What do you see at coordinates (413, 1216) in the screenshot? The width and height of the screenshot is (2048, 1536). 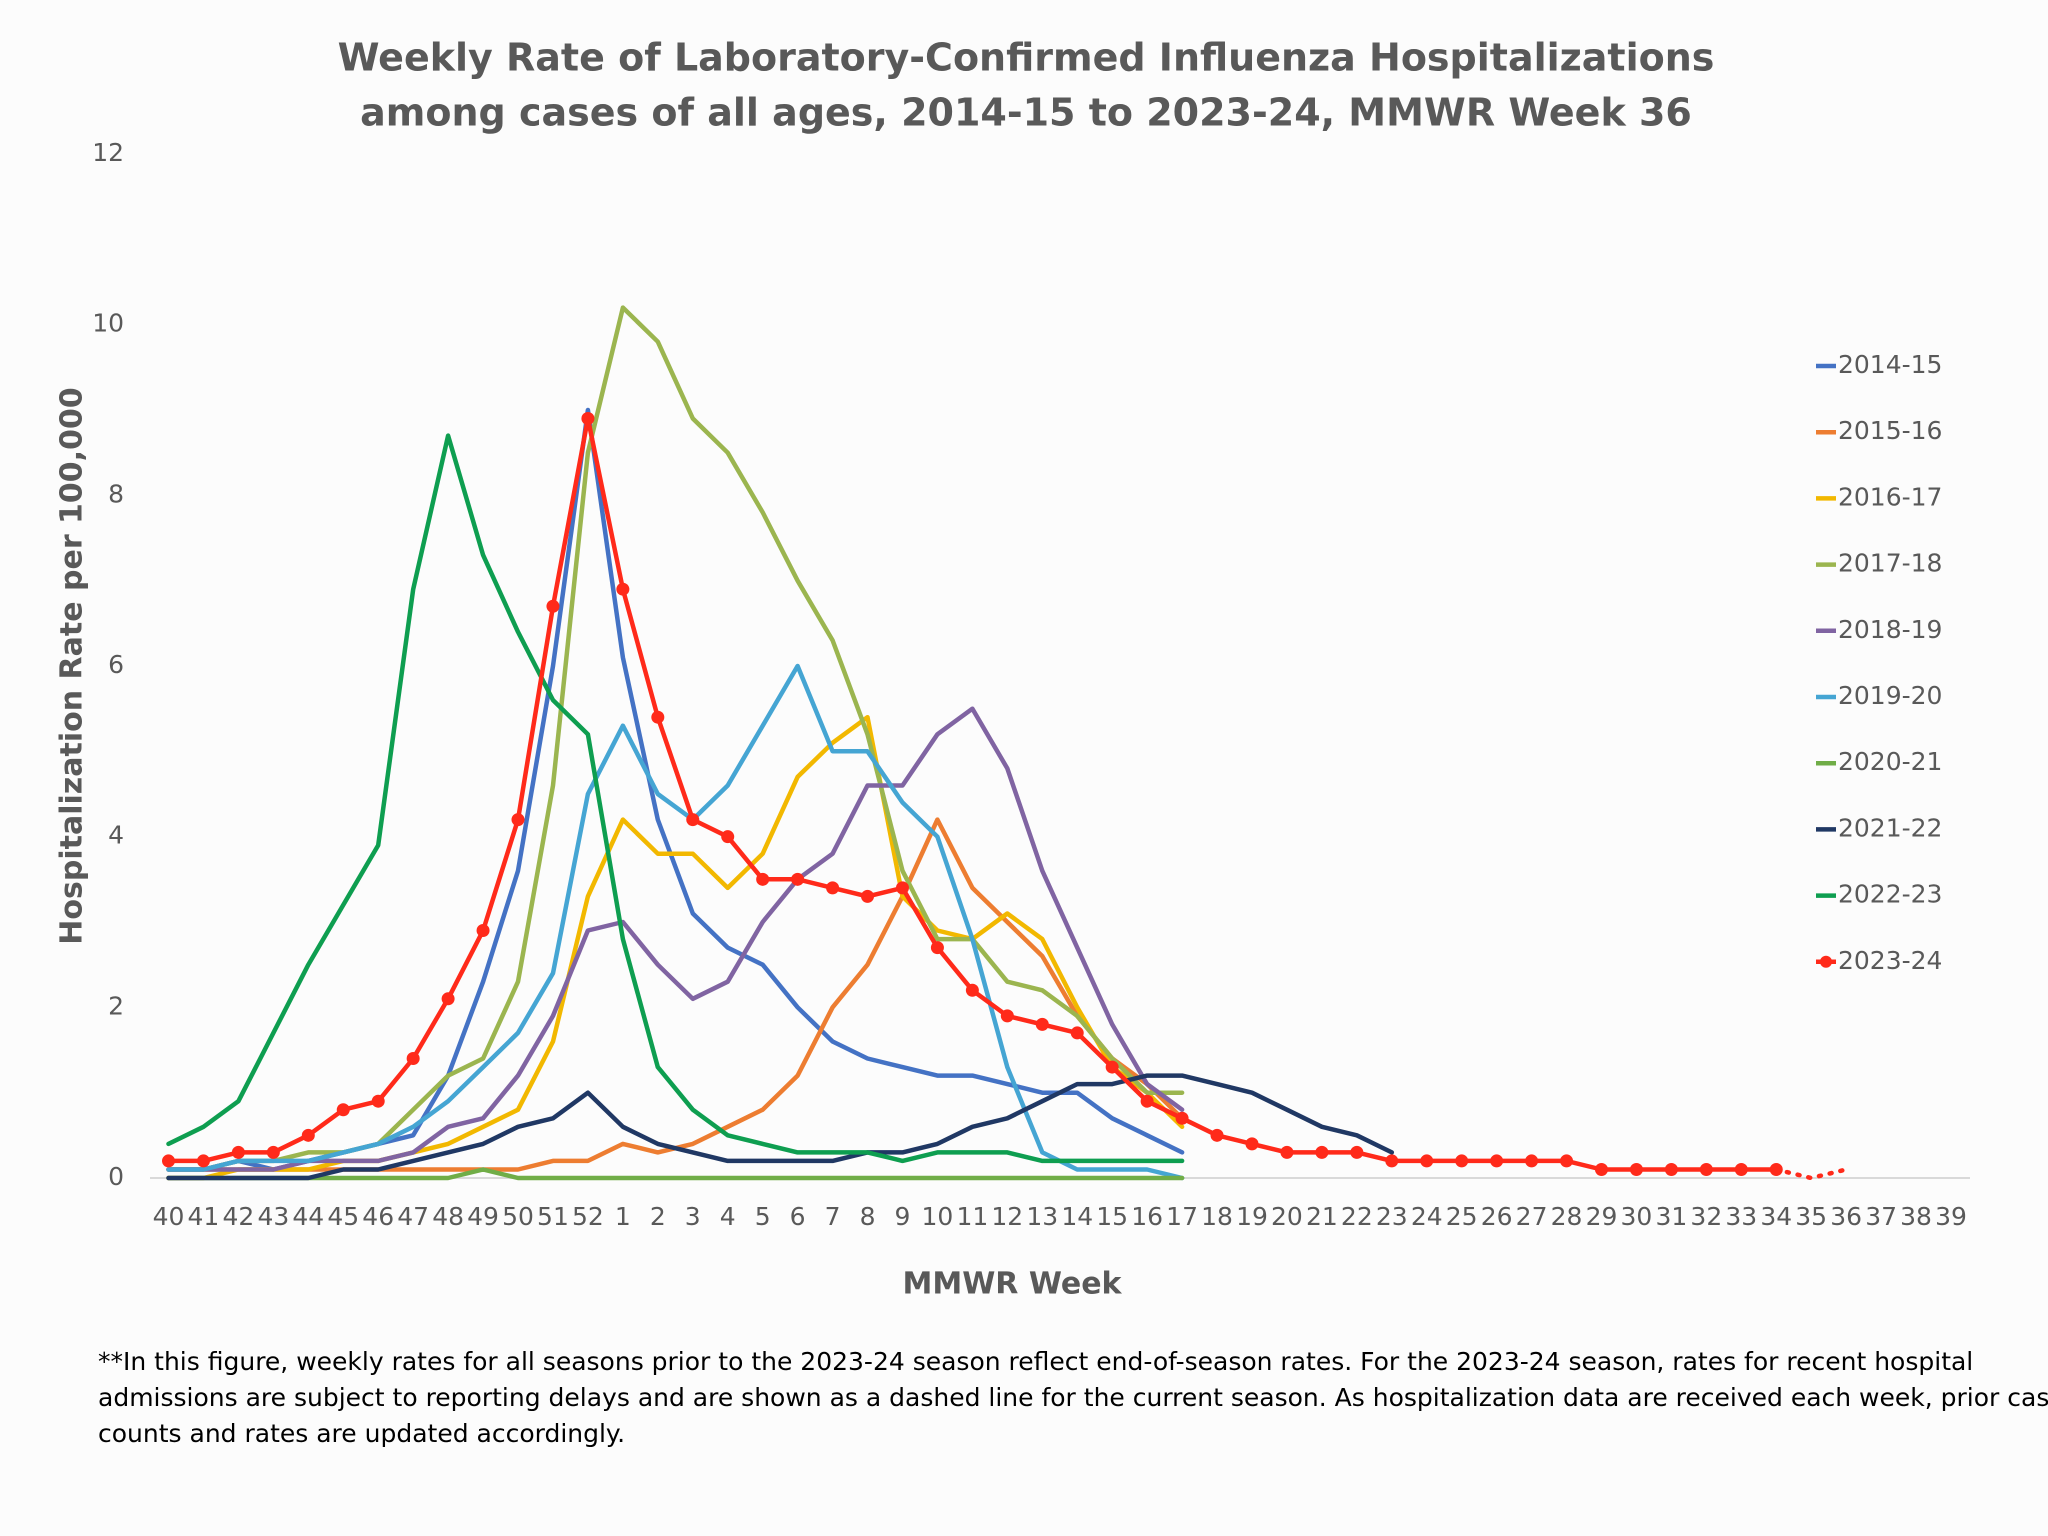 I see `x-tick-label: 47` at bounding box center [413, 1216].